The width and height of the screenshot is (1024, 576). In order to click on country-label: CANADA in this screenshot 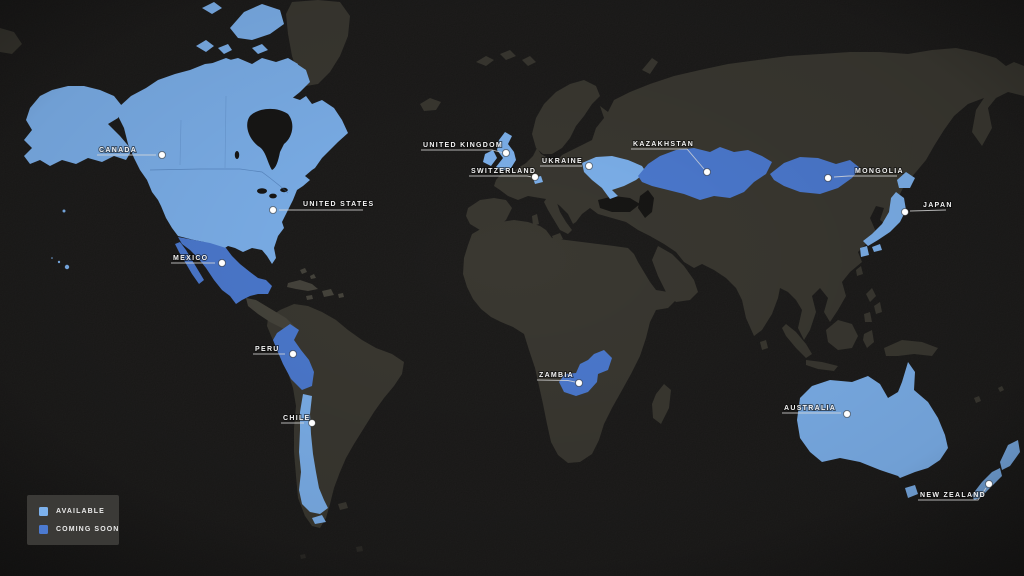, I will do `click(118, 150)`.